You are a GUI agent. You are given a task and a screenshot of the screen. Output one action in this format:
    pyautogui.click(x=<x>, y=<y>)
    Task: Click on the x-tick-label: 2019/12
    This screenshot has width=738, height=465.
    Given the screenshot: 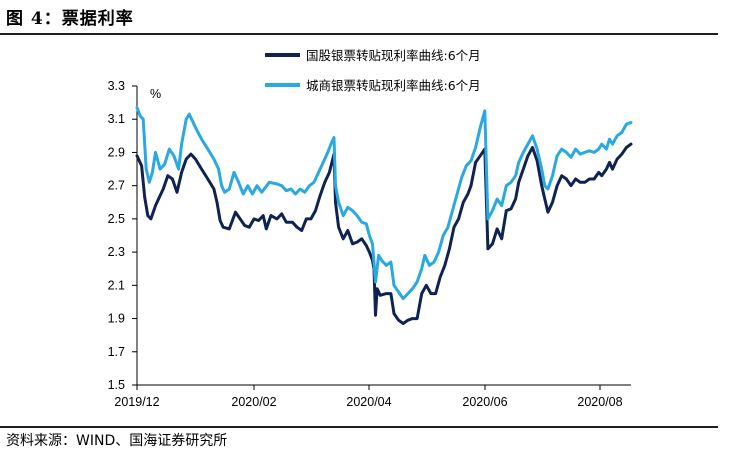 What is the action you would take?
    pyautogui.click(x=136, y=402)
    